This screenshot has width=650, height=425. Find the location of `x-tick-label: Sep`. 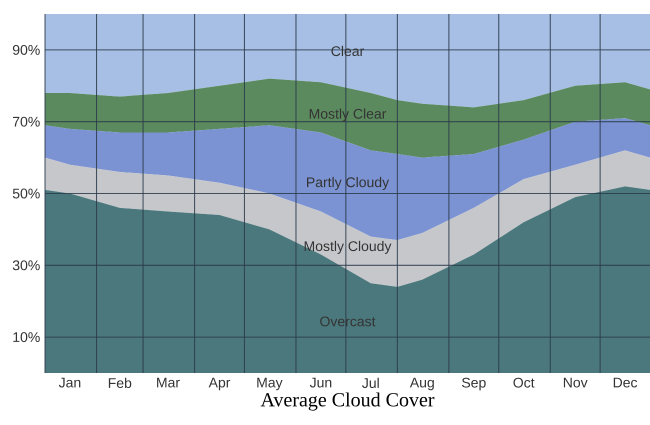

x-tick-label: Sep is located at coordinates (474, 384).